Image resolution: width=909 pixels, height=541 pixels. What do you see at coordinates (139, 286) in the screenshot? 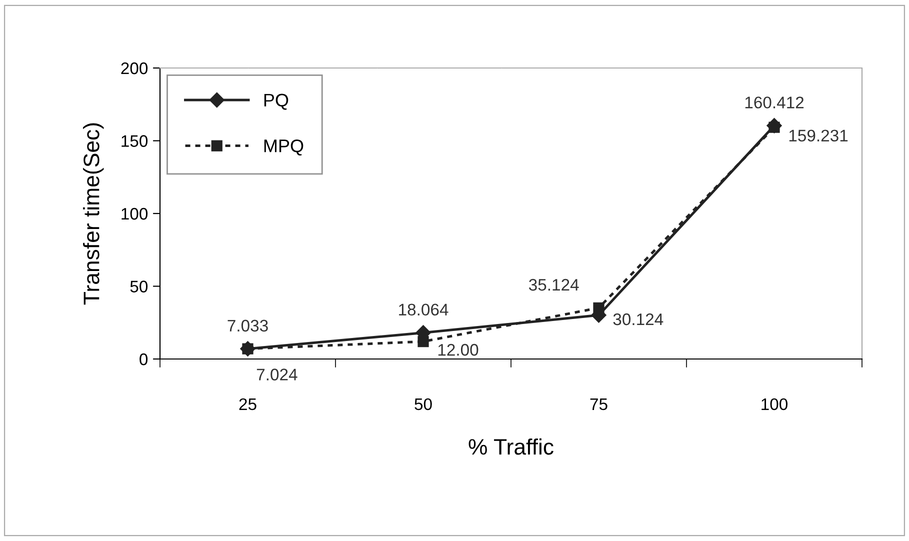
I see `y-tick-label: 50` at bounding box center [139, 286].